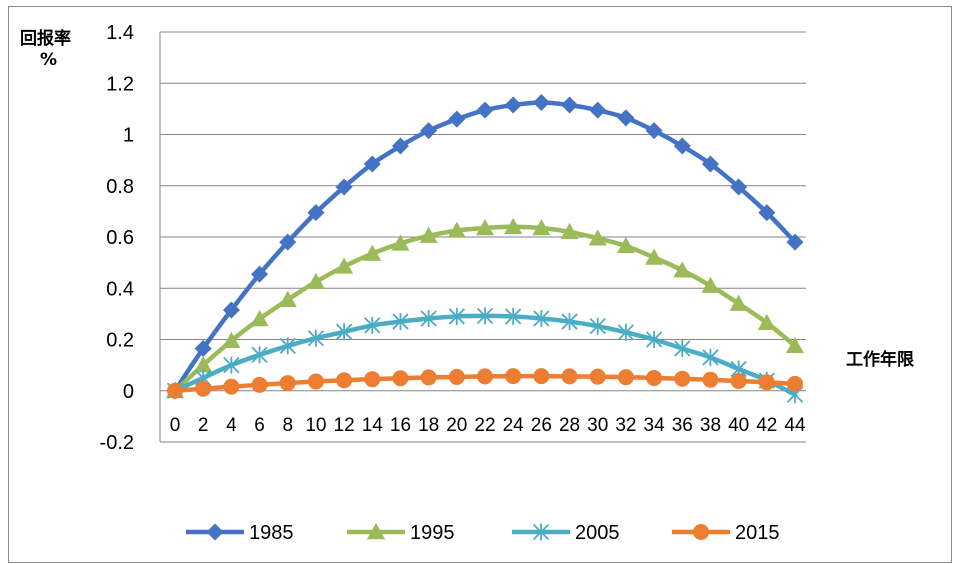 This screenshot has height=564, width=954. What do you see at coordinates (120, 289) in the screenshot?
I see `y-tick-label: 0.4` at bounding box center [120, 289].